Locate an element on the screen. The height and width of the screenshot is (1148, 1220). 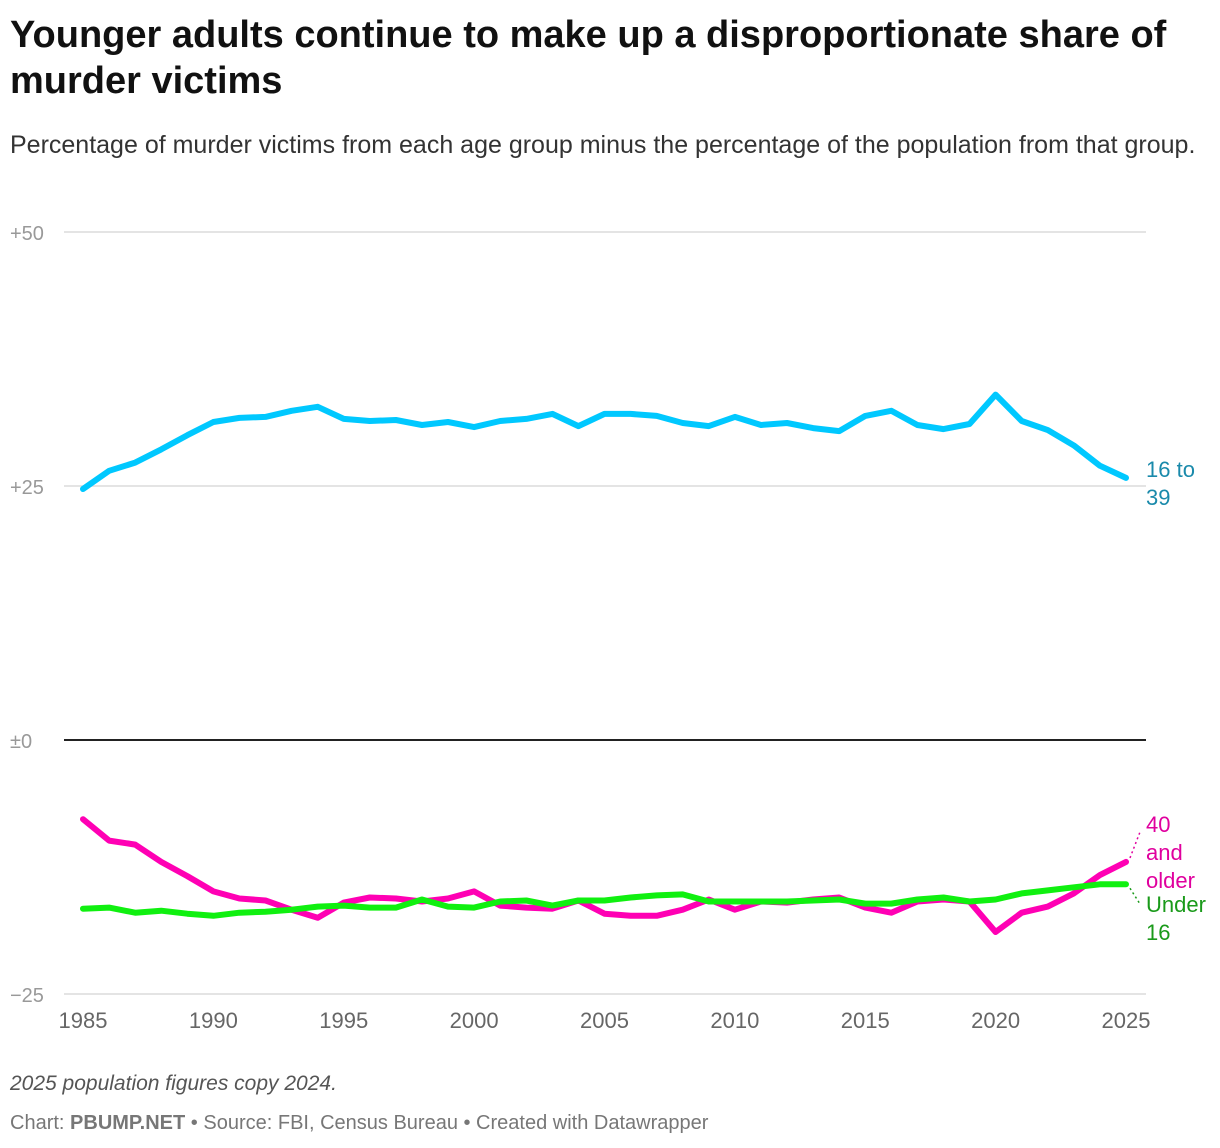
x-axis-ticks: 1985 1990 1995 2000 2005 2010 2015 2020 2025 is located at coordinates (605, 1020).